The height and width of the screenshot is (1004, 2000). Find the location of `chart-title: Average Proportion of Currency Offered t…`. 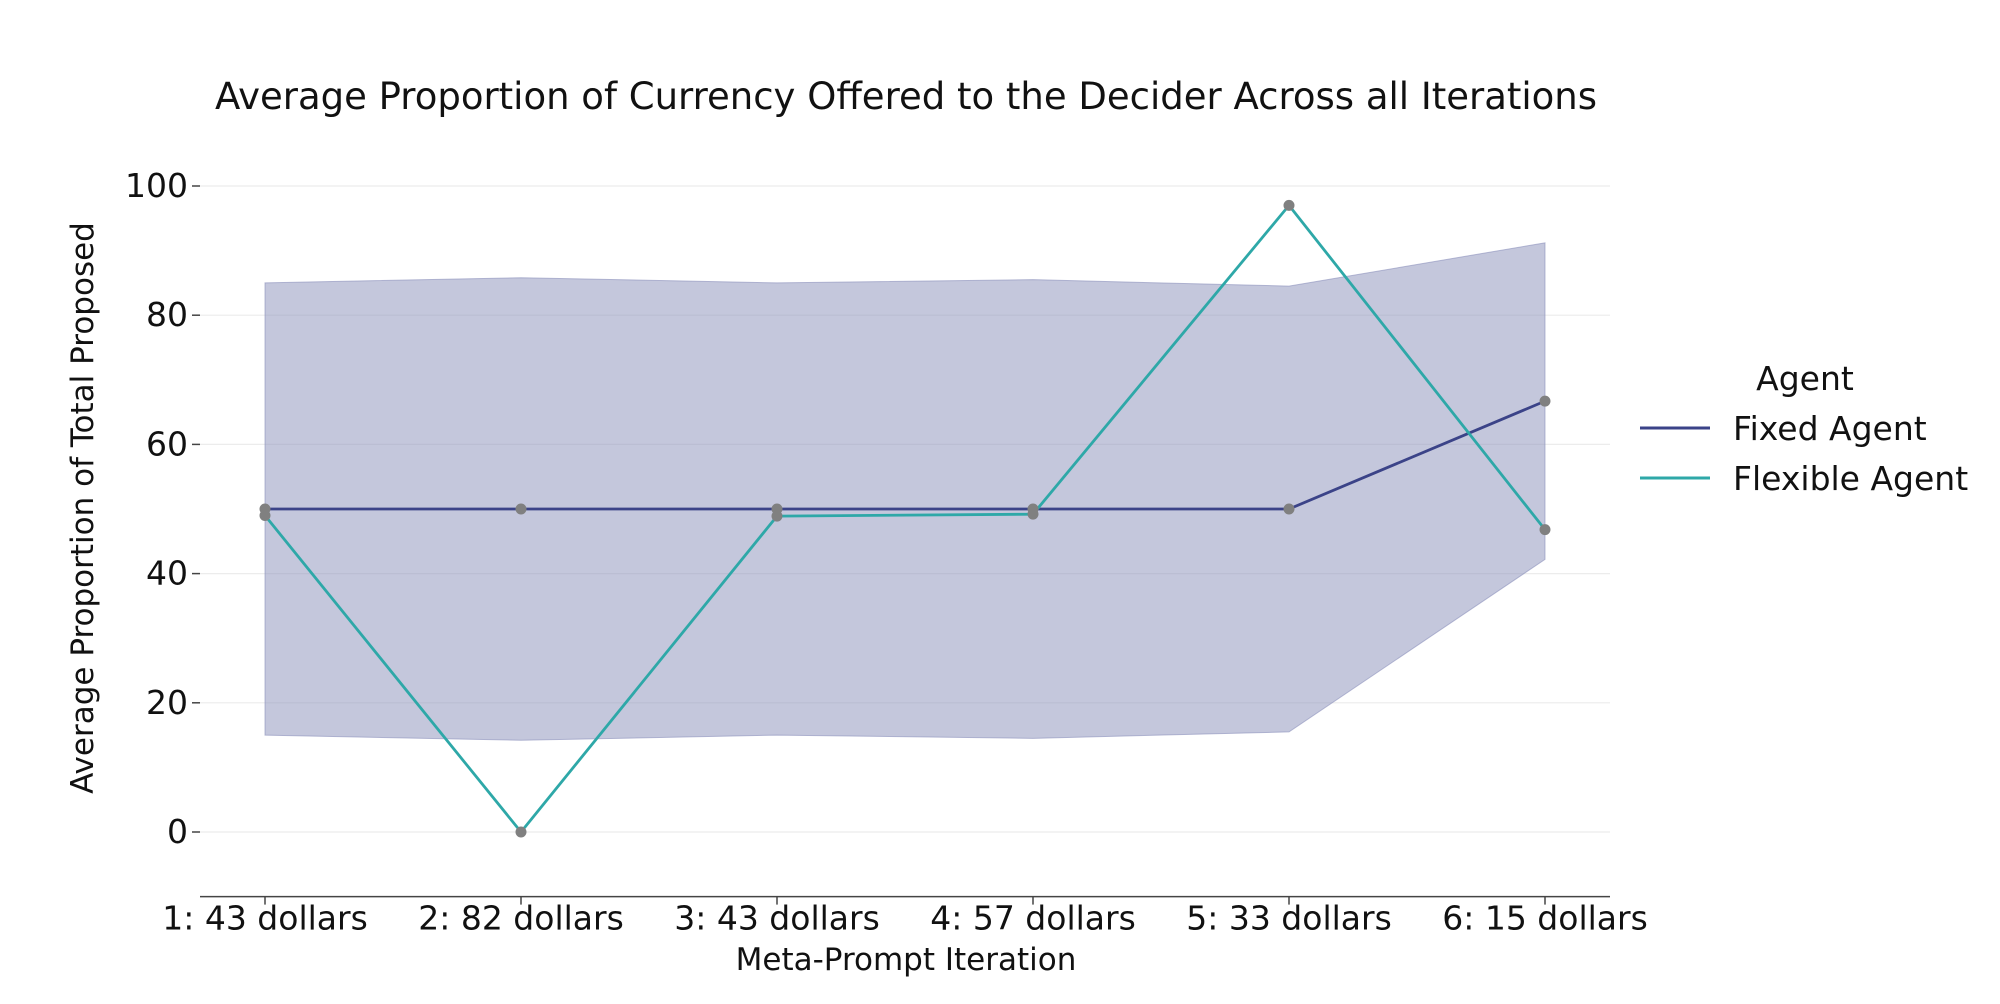

chart-title: Average Proportion of Currency Offered t… is located at coordinates (906, 96).